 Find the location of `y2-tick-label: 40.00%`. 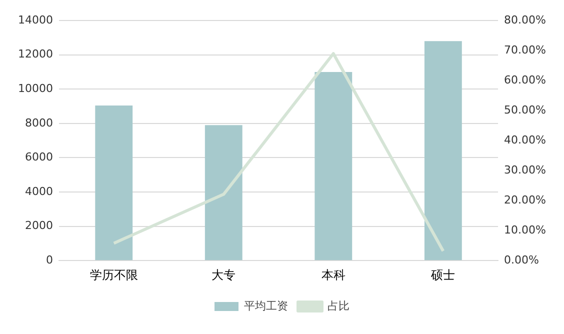

y2-tick-label: 40.00% is located at coordinates (525, 139).